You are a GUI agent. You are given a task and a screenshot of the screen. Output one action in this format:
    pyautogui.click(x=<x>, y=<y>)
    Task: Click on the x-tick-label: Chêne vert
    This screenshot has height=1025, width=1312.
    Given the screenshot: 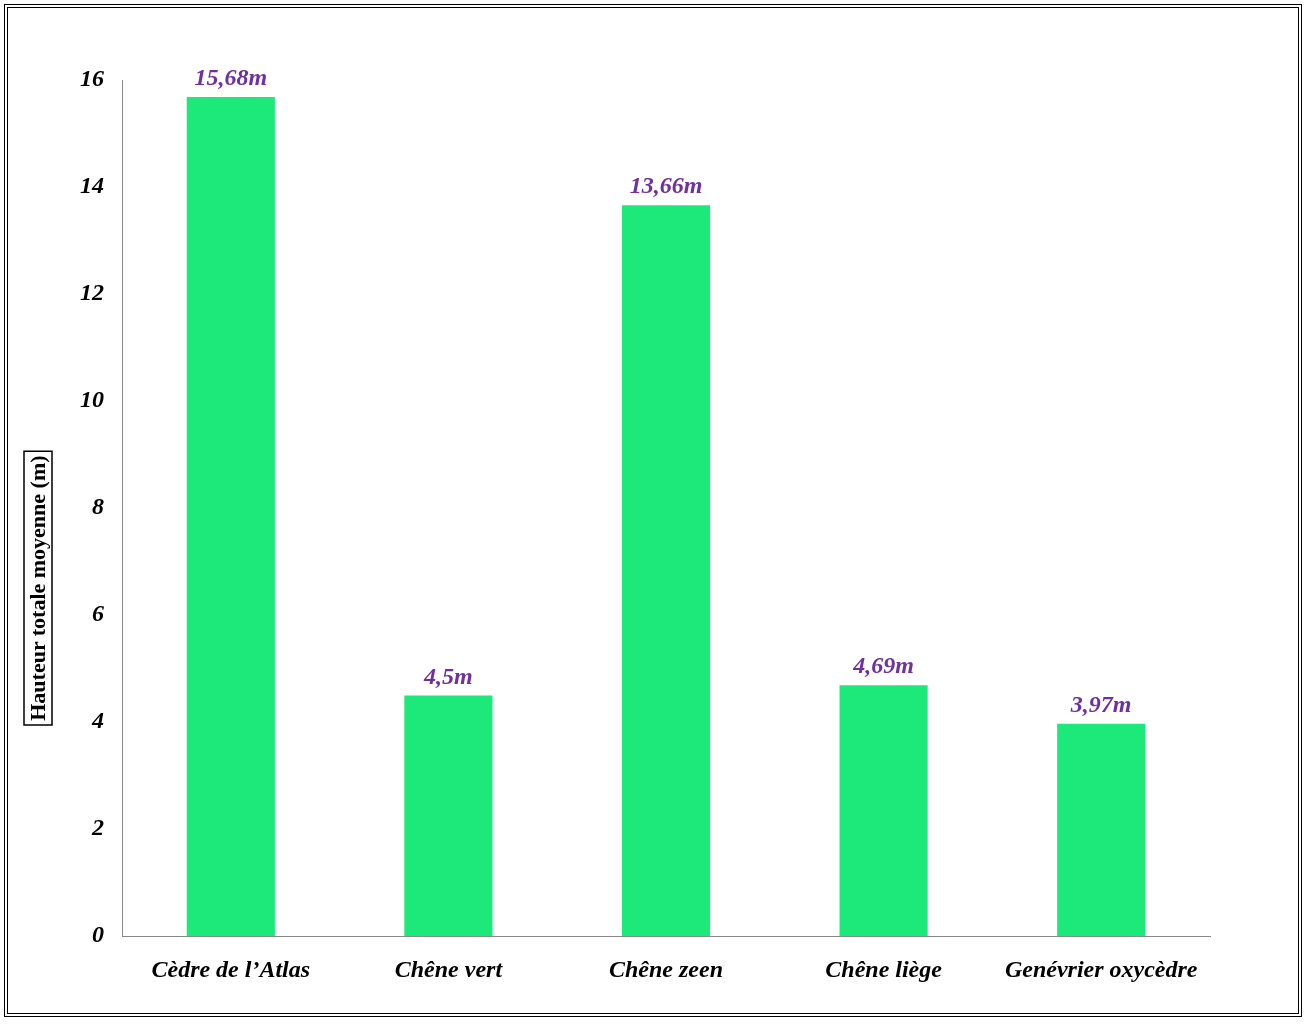 What is the action you would take?
    pyautogui.click(x=449, y=968)
    